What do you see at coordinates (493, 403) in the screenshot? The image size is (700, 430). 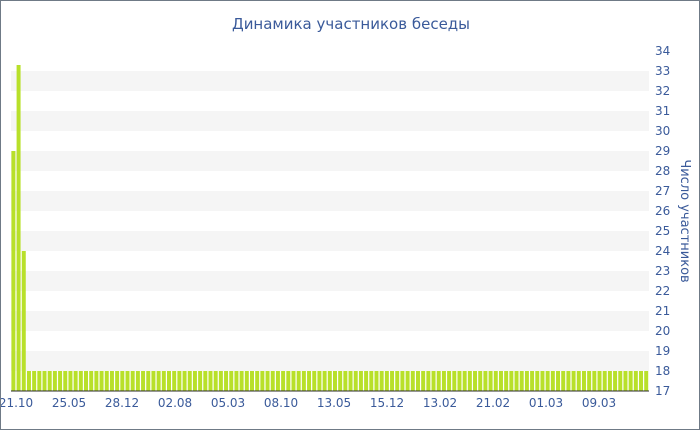 I see `x-tick-label: 21.02` at bounding box center [493, 403].